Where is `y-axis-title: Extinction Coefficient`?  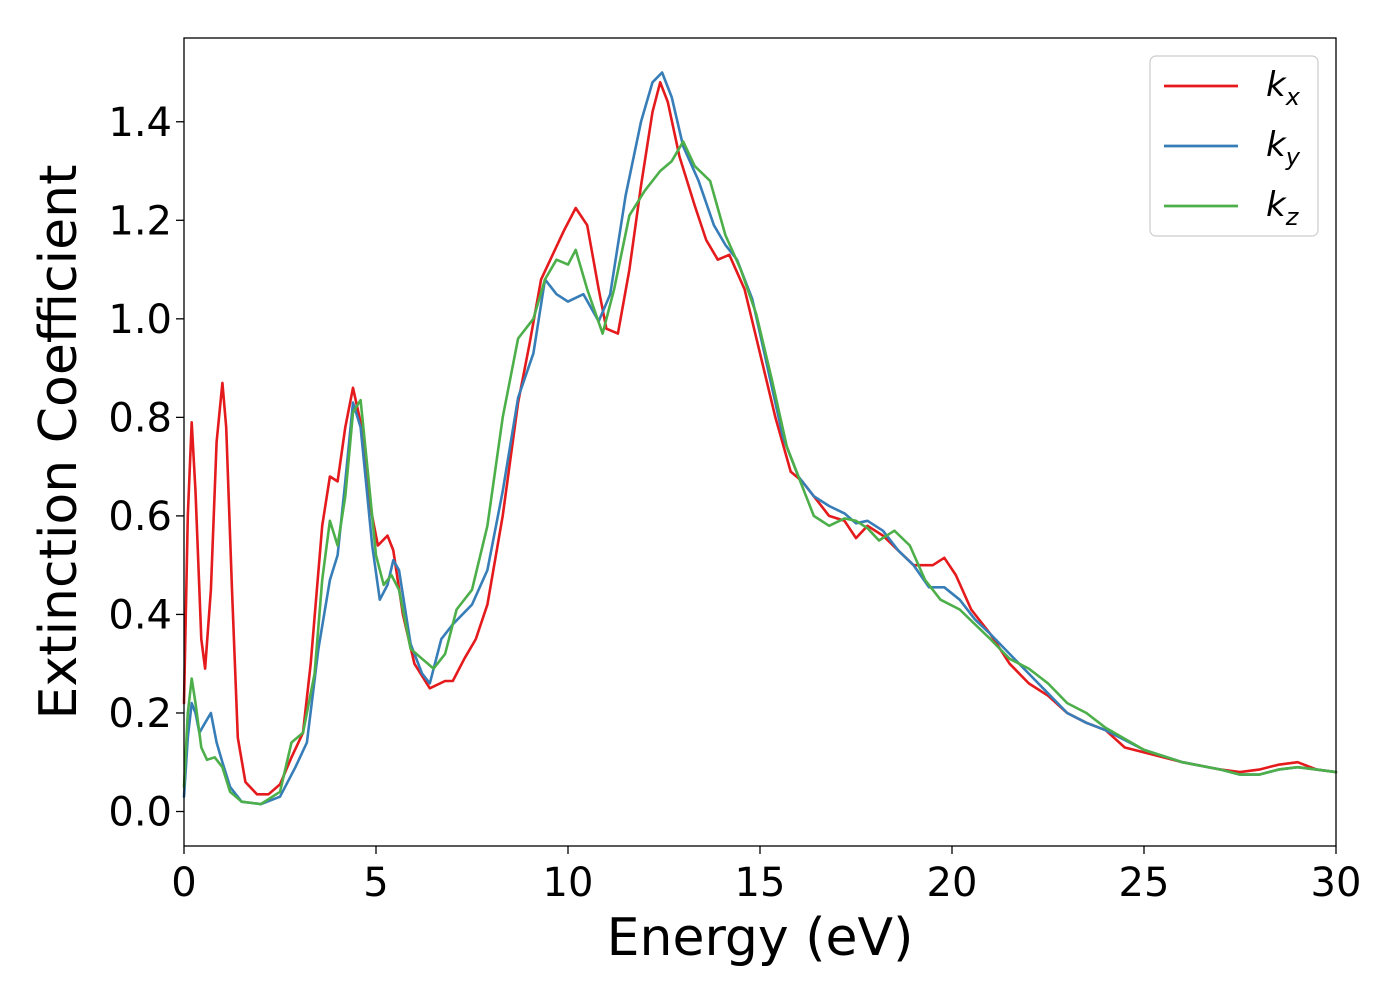
y-axis-title: Extinction Coefficient is located at coordinates (59, 442).